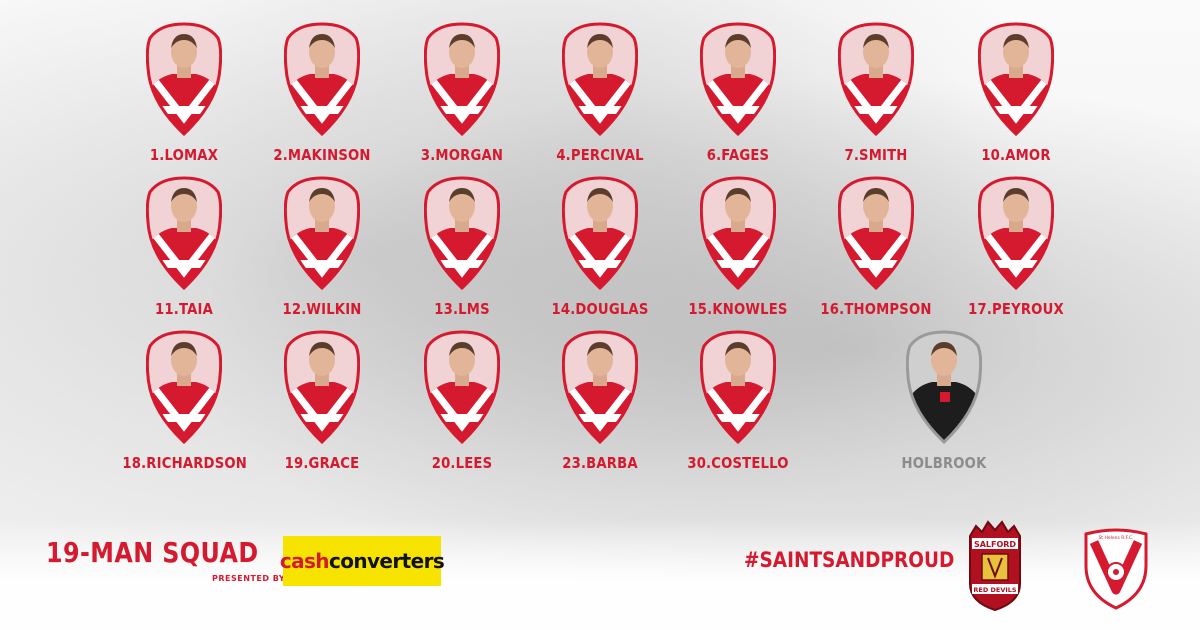 Image resolution: width=1200 pixels, height=630 pixels. What do you see at coordinates (738, 463) in the screenshot?
I see `player-name: 30.COSTELLO` at bounding box center [738, 463].